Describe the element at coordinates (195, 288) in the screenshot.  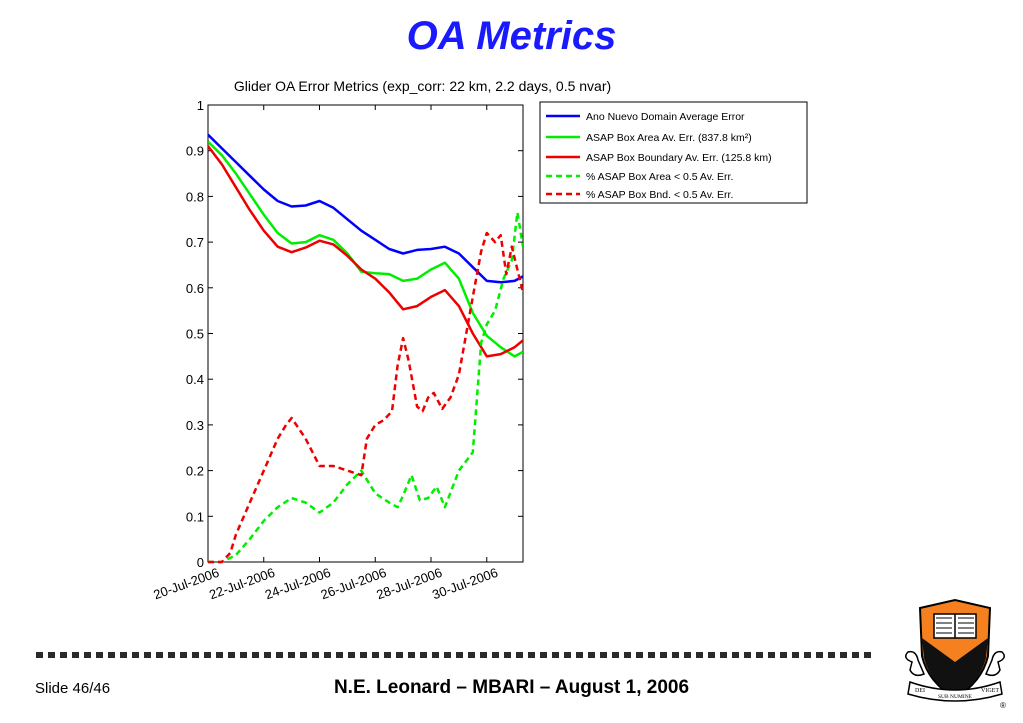
I see `y-tick-label: 0.6` at that location.